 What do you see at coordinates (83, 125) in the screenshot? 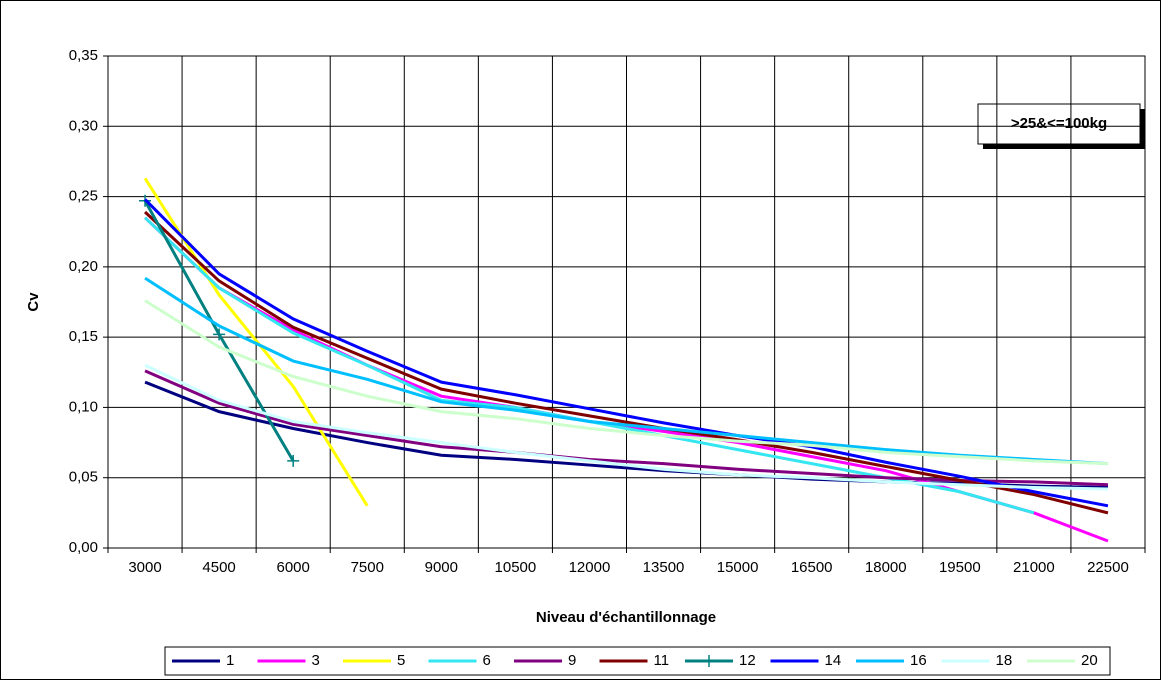
I see `y-tick-label: 0,30` at bounding box center [83, 125].